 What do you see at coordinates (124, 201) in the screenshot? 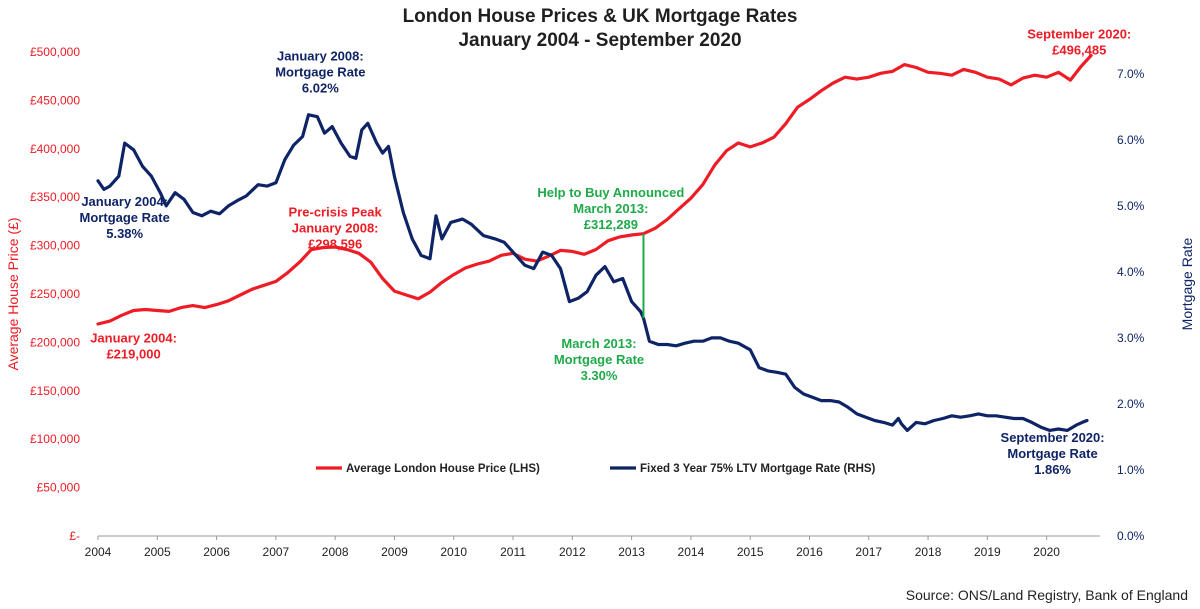
I see `annotation-1-line: January 2004:` at bounding box center [124, 201].